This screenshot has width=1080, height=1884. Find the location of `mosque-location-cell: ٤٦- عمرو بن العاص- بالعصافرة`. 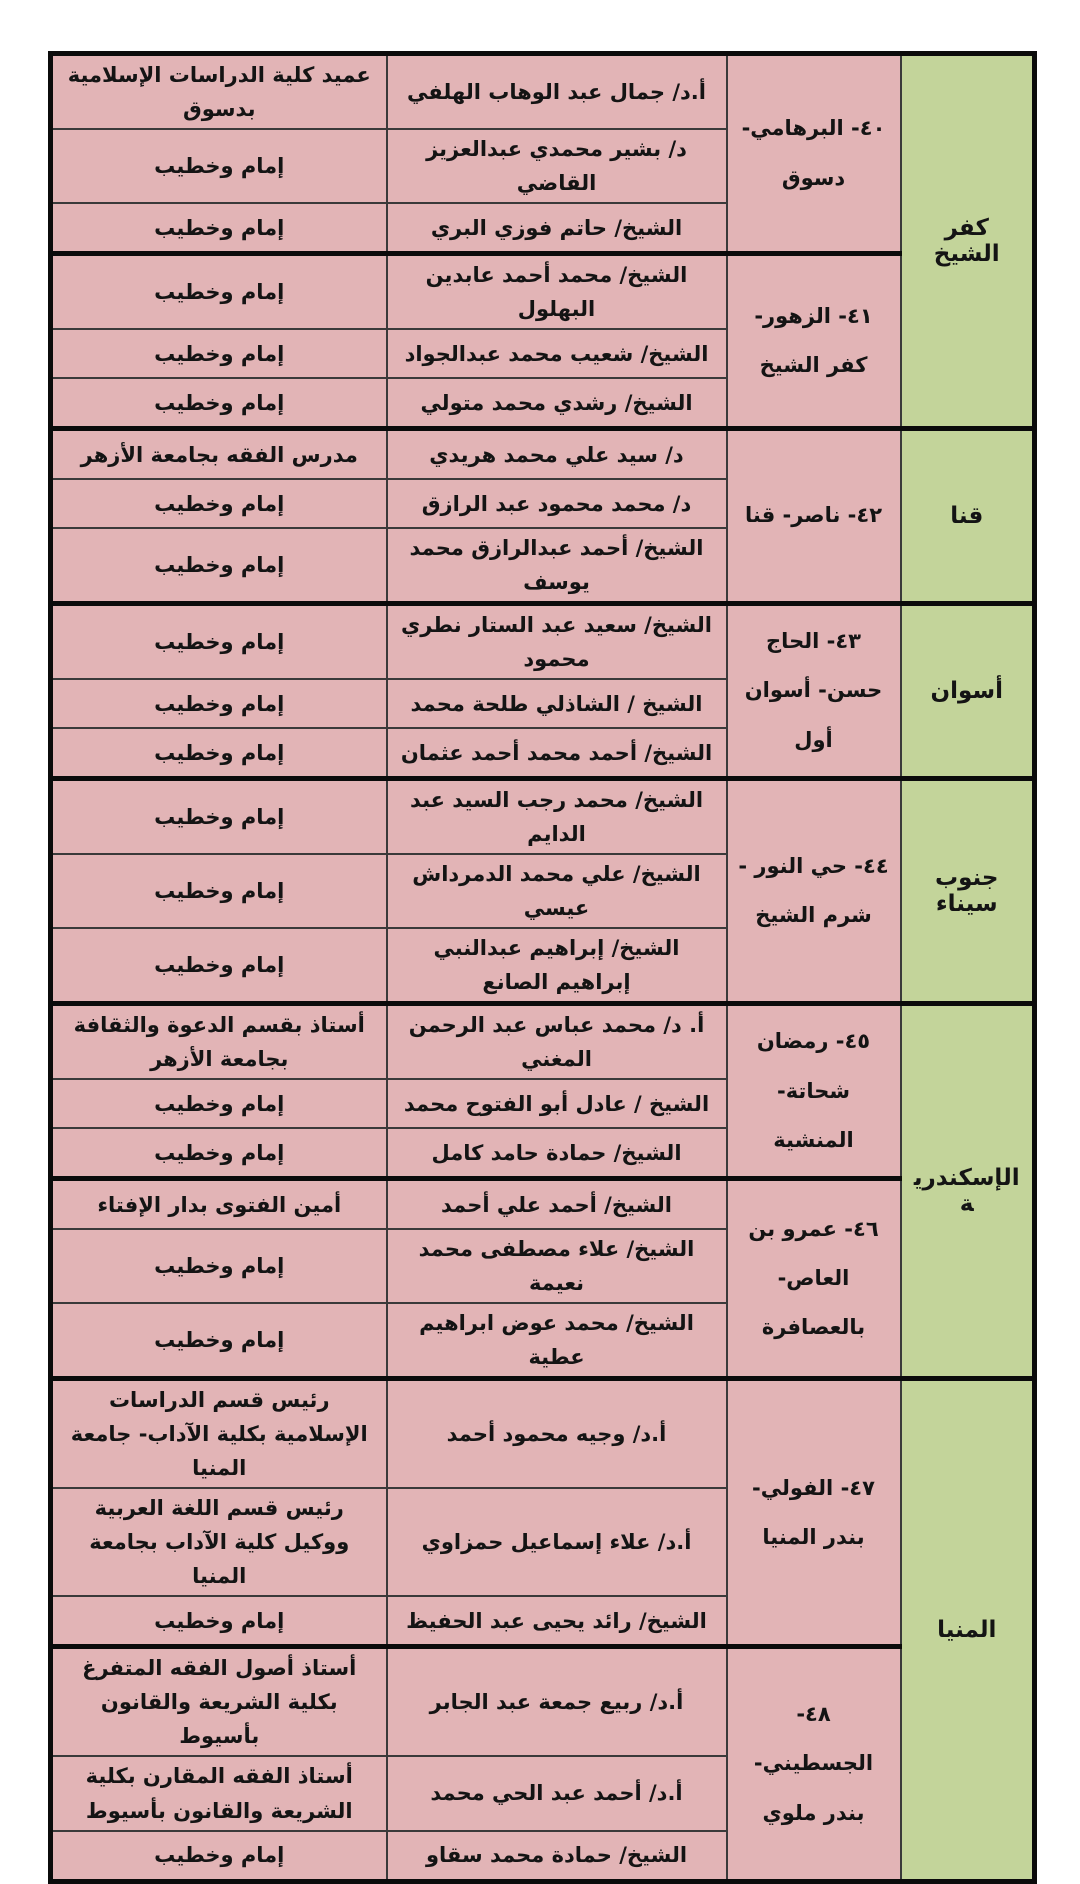

mosque-location-cell: ٤٦- عمرو بن العاص- بالعصافرة is located at coordinates (813, 1278).